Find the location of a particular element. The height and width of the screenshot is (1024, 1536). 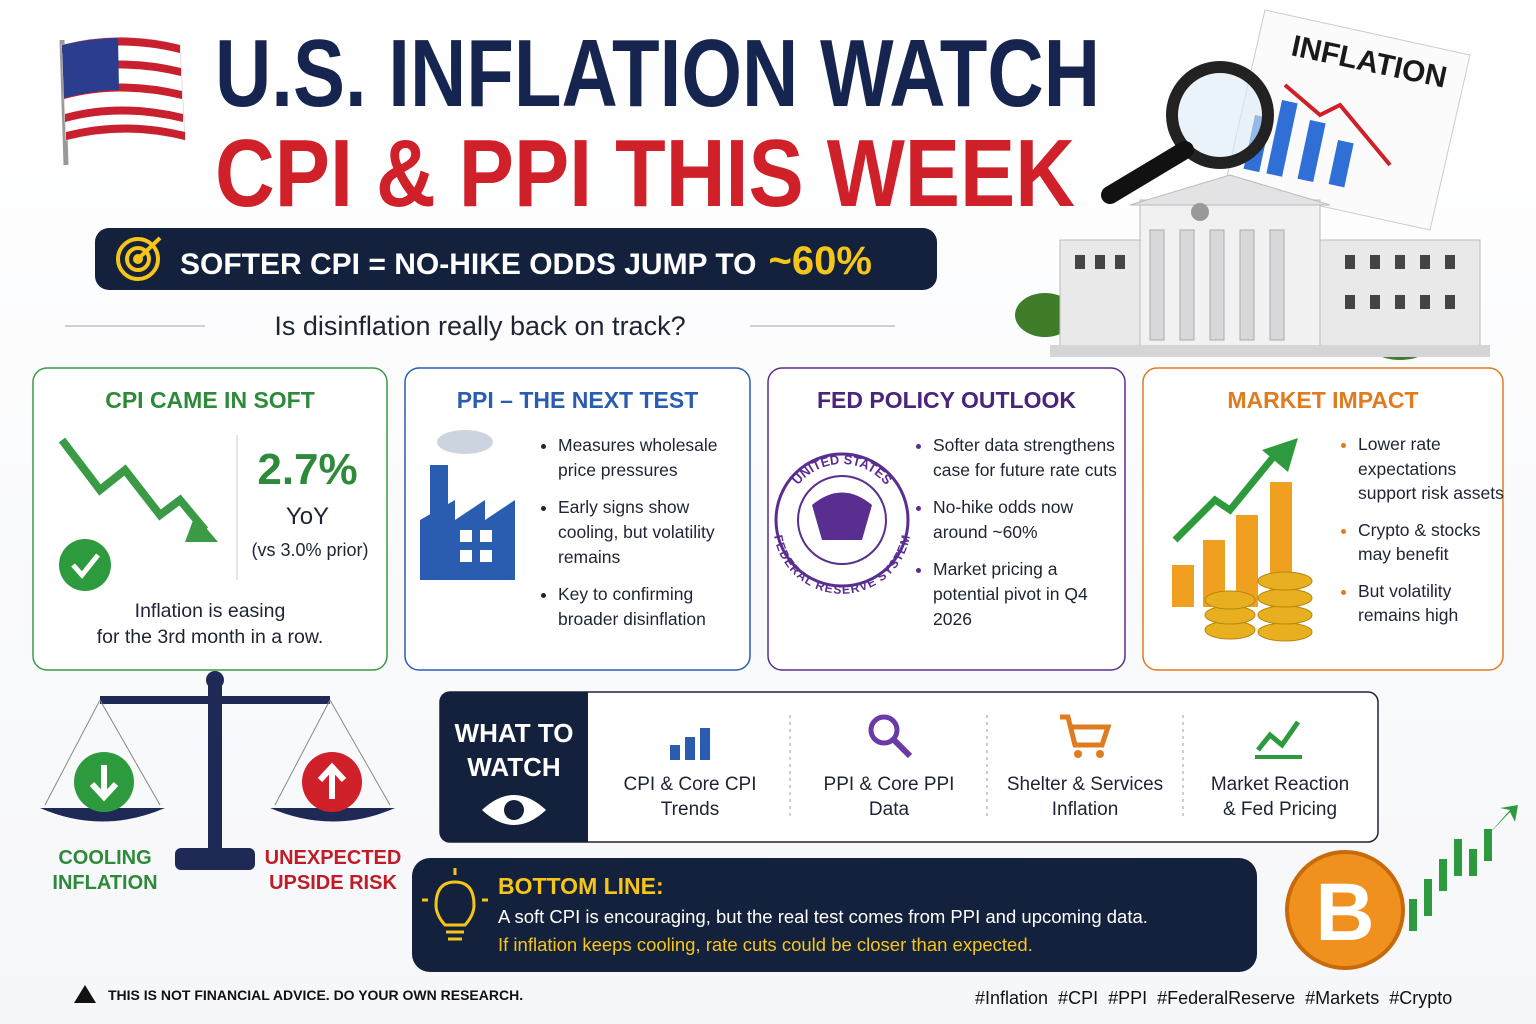

label-line: INFLATION is located at coordinates (105, 883).